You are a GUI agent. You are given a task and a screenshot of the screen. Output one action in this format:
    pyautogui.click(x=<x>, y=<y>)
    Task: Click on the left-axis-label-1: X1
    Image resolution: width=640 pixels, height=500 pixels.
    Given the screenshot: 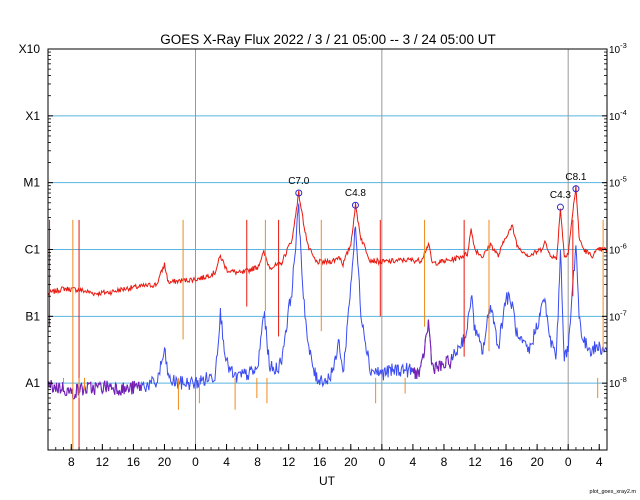 What is the action you would take?
    pyautogui.click(x=32, y=116)
    